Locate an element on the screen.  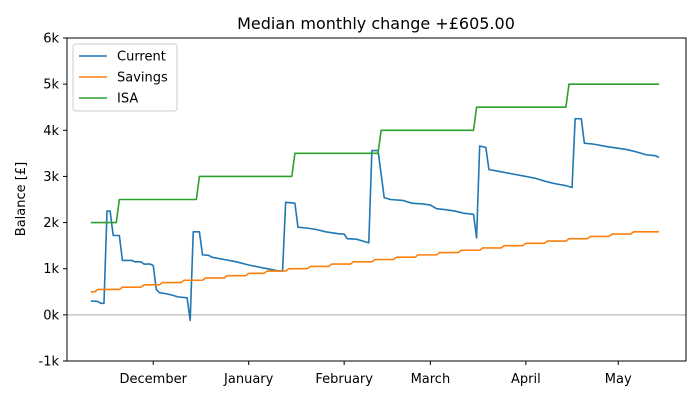
x-tick-label: April is located at coordinates (526, 379).